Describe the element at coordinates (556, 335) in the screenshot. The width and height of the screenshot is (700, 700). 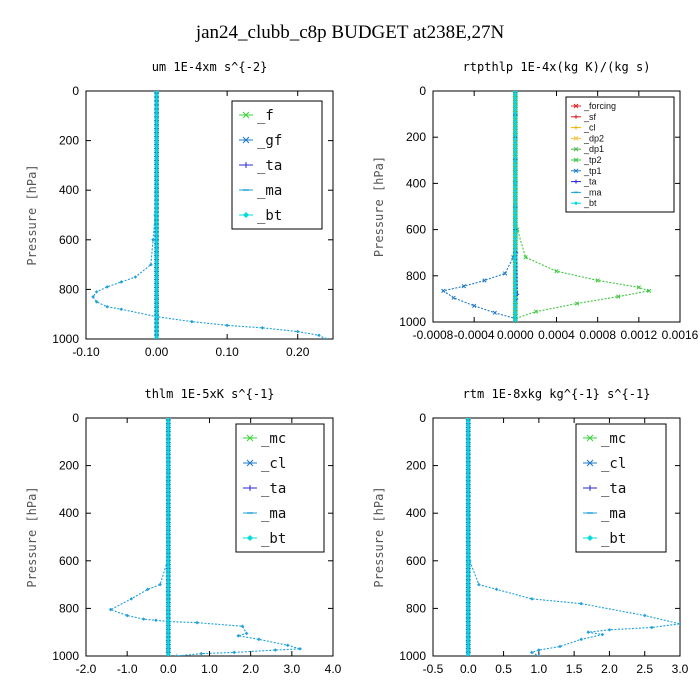
I see `x-tick-label: 0.0004` at that location.